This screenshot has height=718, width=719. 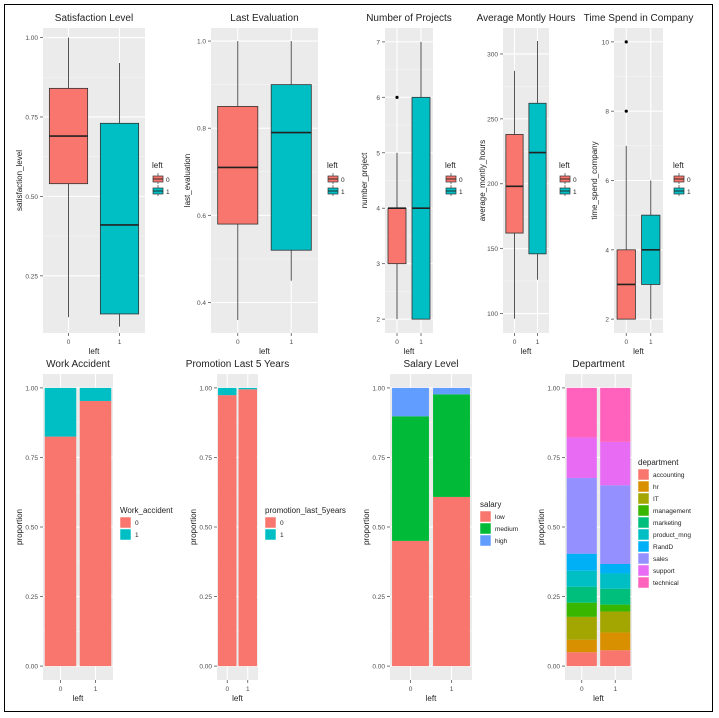 I want to click on y-axis-label: last_evaluation, so click(x=187, y=180).